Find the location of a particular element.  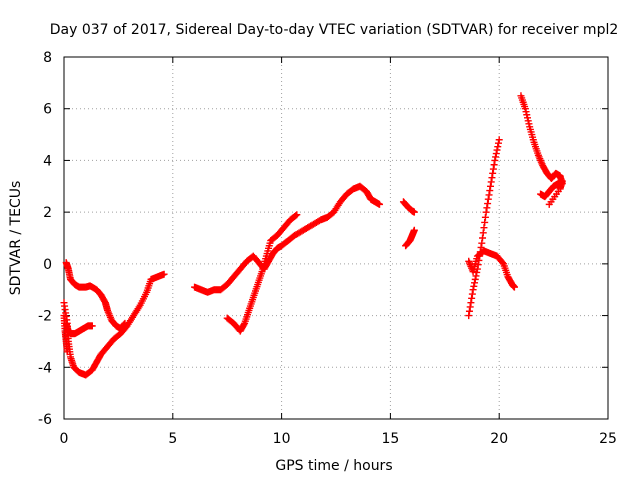

y-tick-label: 6 is located at coordinates (47, 110).